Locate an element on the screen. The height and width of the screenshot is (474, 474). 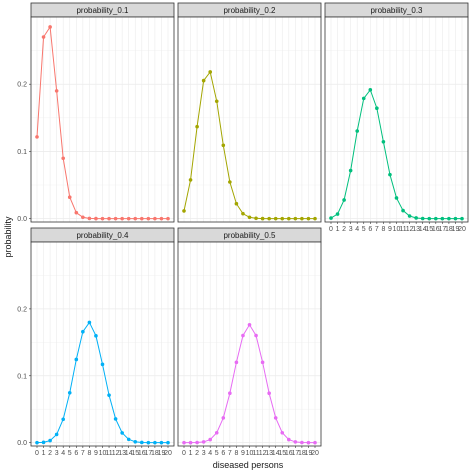
facet-panel: probability_0.2 is located at coordinates (249, 112).